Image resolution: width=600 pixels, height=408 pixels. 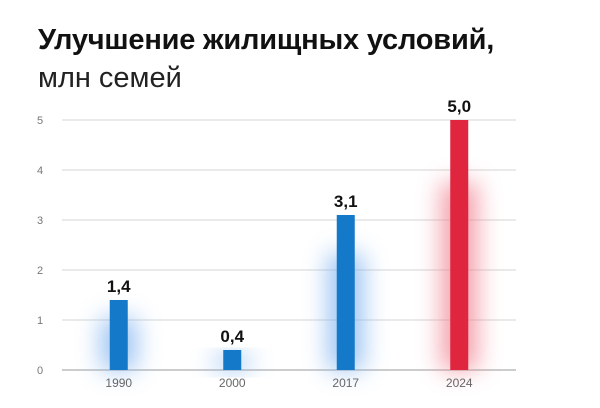 I want to click on y-tick-label: 4, so click(x=40, y=171).